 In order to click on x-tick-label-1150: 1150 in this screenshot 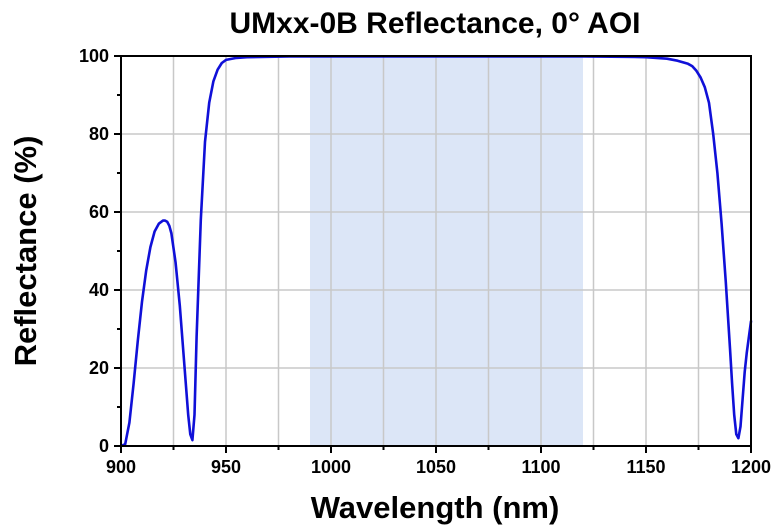, I will do `click(645, 467)`.